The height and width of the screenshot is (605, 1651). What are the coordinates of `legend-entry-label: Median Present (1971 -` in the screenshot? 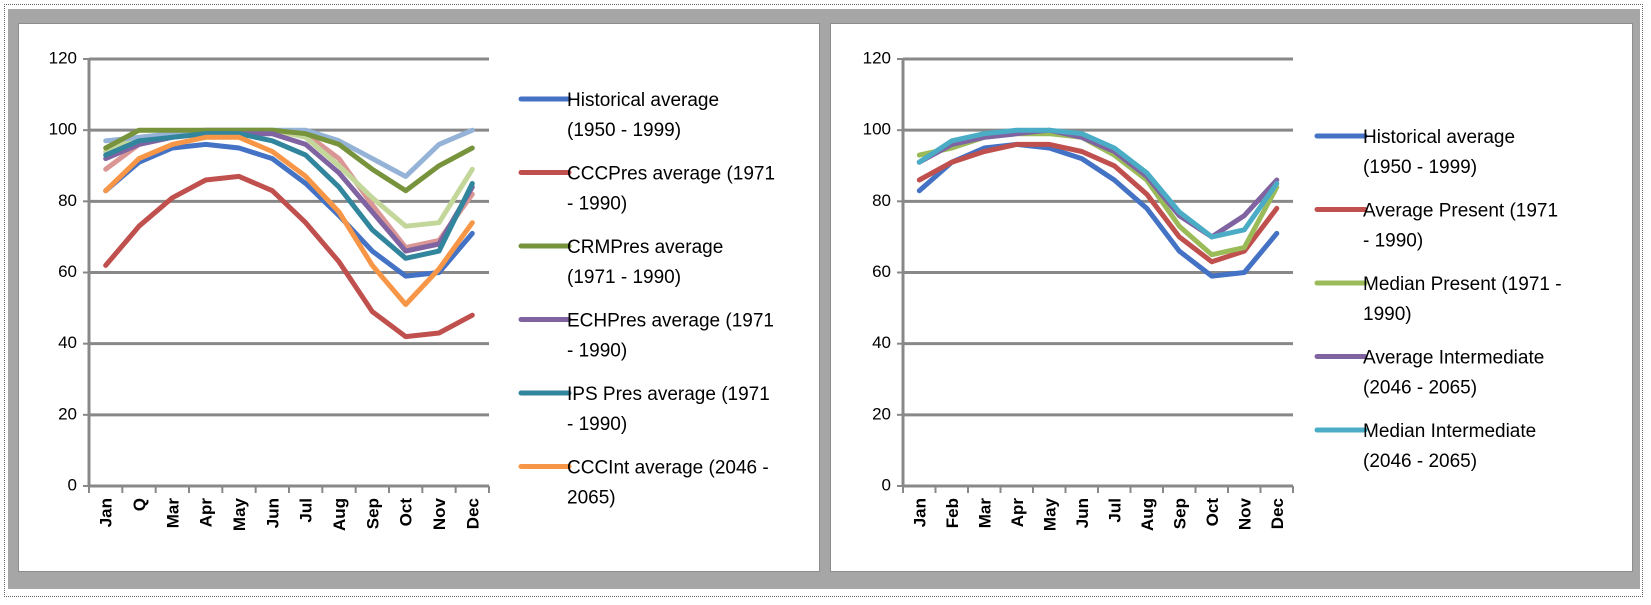 It's located at (1462, 284).